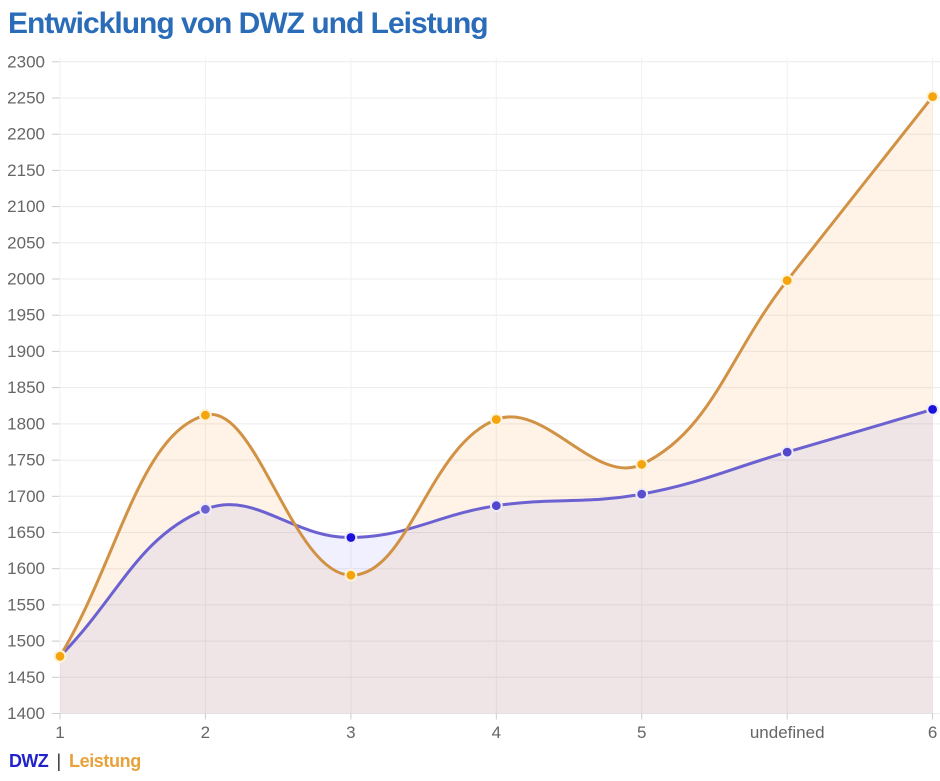 The width and height of the screenshot is (940, 781). What do you see at coordinates (26, 568) in the screenshot?
I see `svg-text: 1600` at bounding box center [26, 568].